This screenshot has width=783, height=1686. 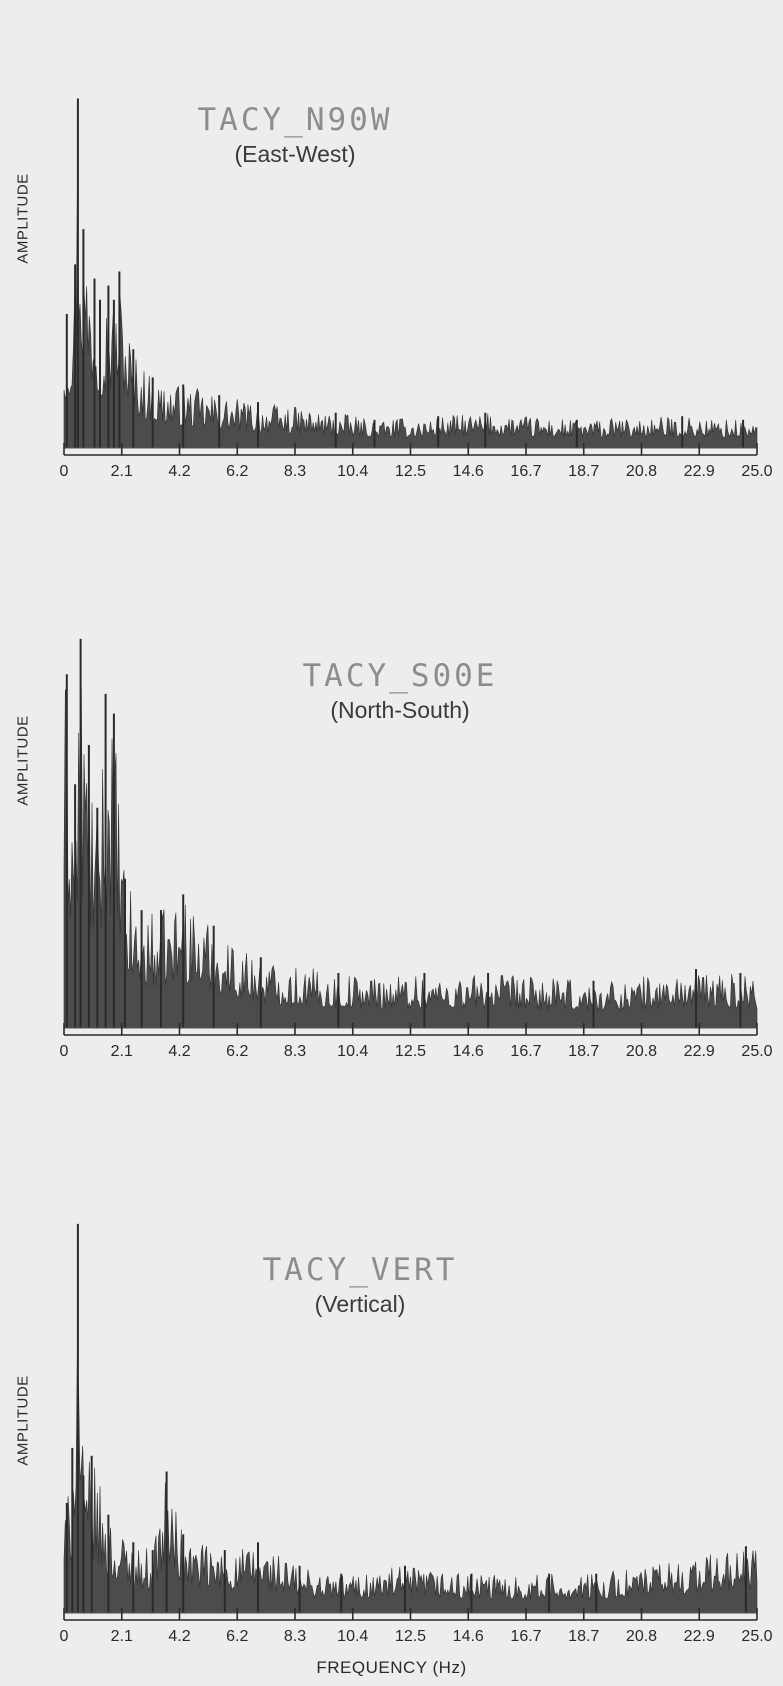 What do you see at coordinates (360, 1304) in the screenshot?
I see `chart-subtitle: (Vertical)` at bounding box center [360, 1304].